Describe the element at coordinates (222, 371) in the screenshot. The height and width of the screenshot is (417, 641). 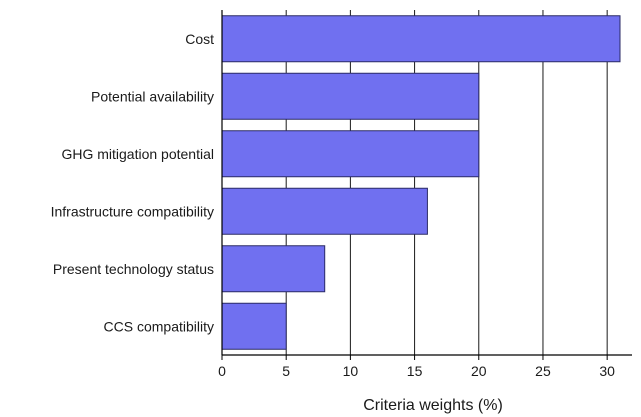
I see `x-tick-label-0: 0` at that location.